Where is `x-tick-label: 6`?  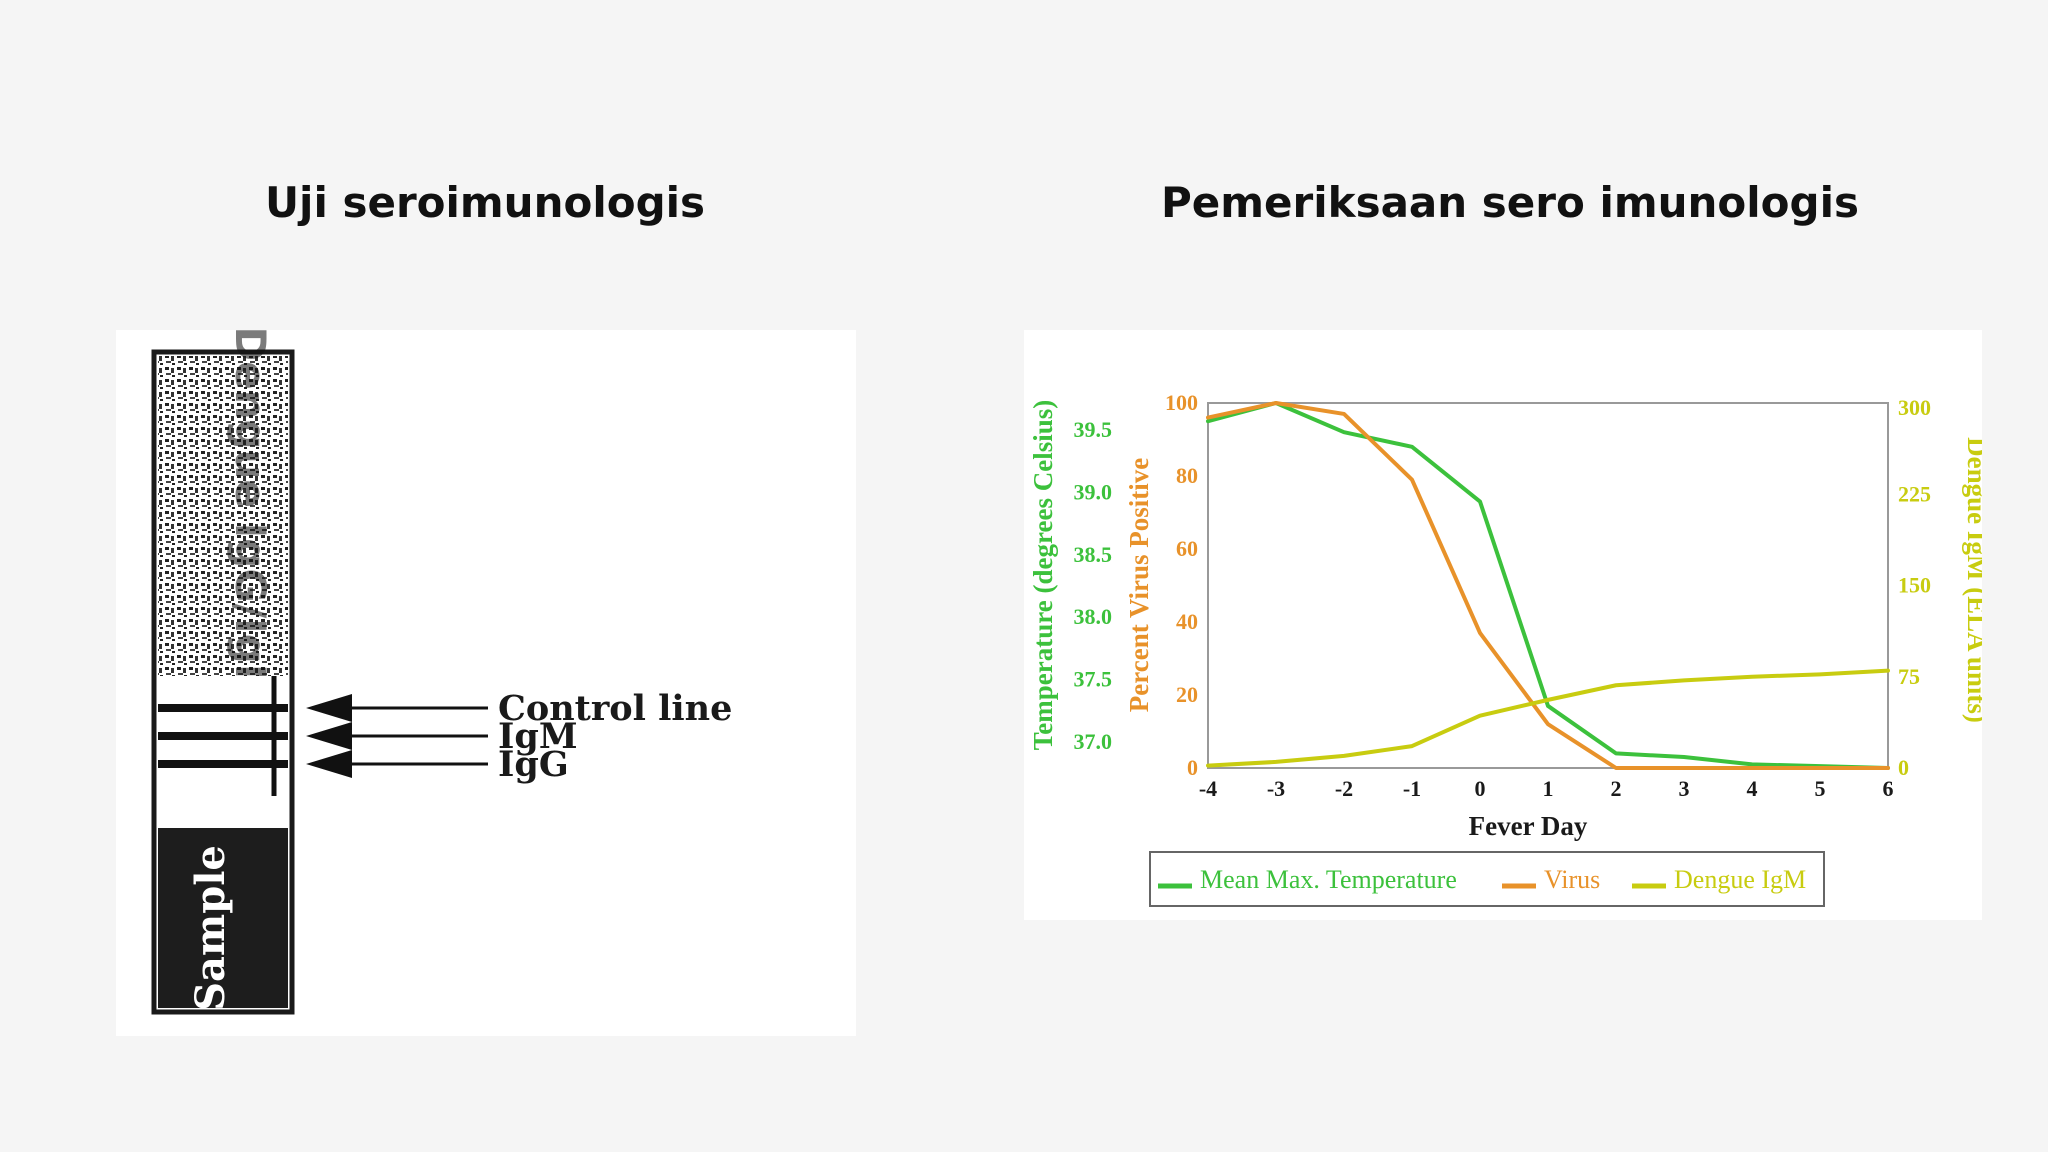 x-tick-label: 6 is located at coordinates (1888, 788).